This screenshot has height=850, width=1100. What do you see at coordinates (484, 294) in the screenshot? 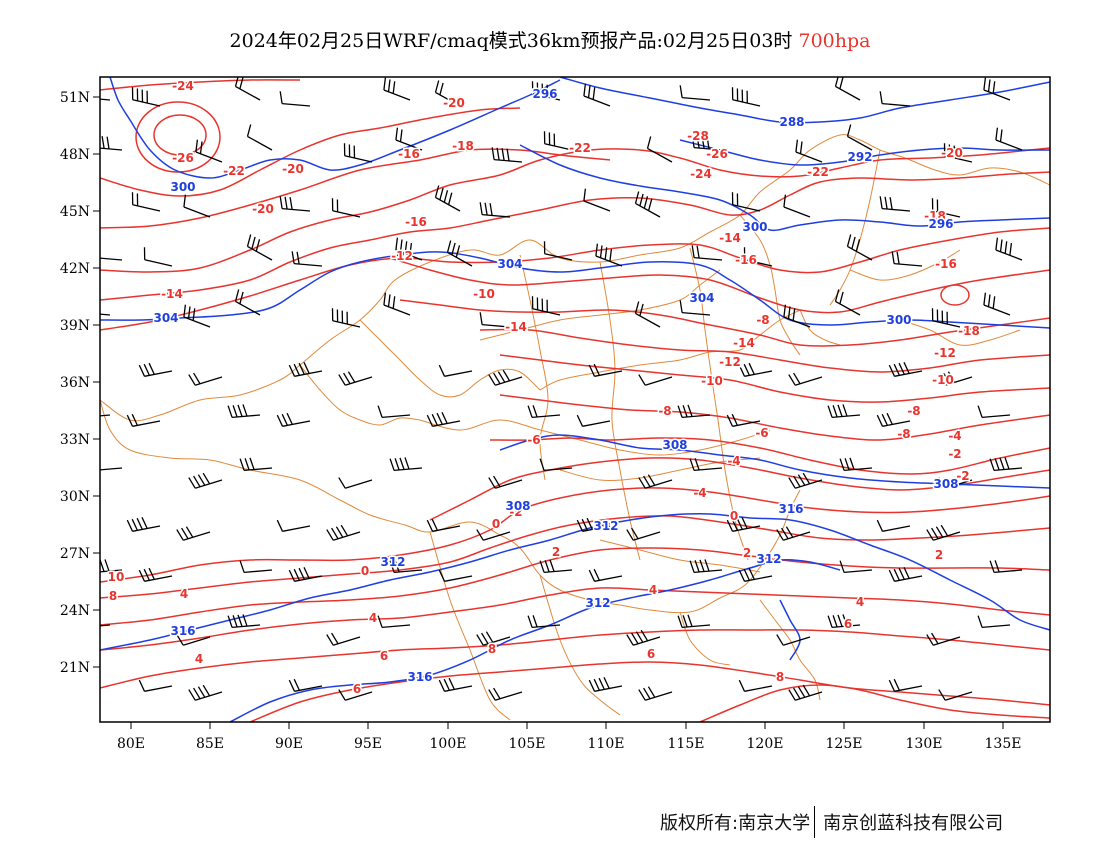
I see `temperature-label: -10` at bounding box center [484, 294].